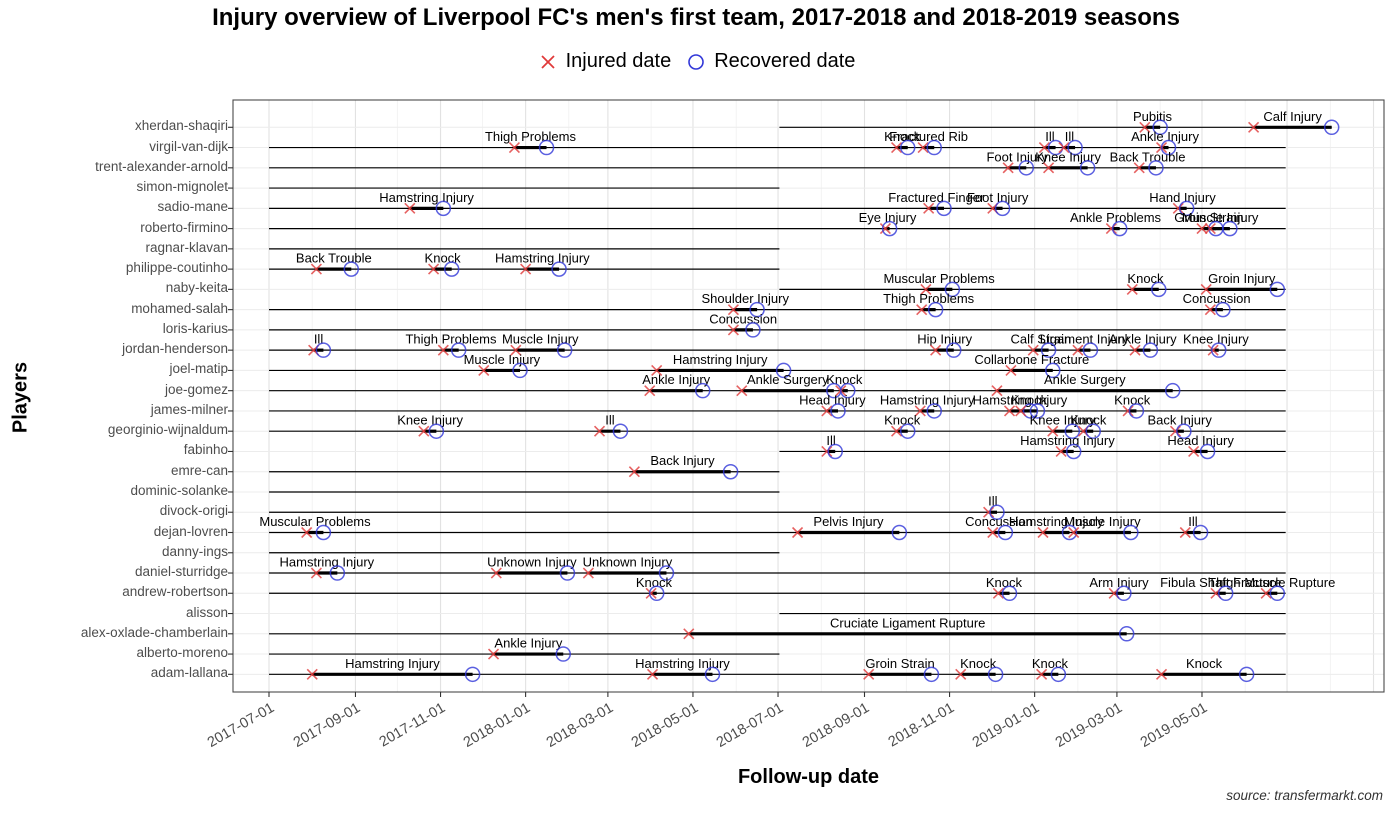 This screenshot has width=1392, height=816. Describe the element at coordinates (179, 308) in the screenshot. I see `player-label: mohamed-salah` at that location.